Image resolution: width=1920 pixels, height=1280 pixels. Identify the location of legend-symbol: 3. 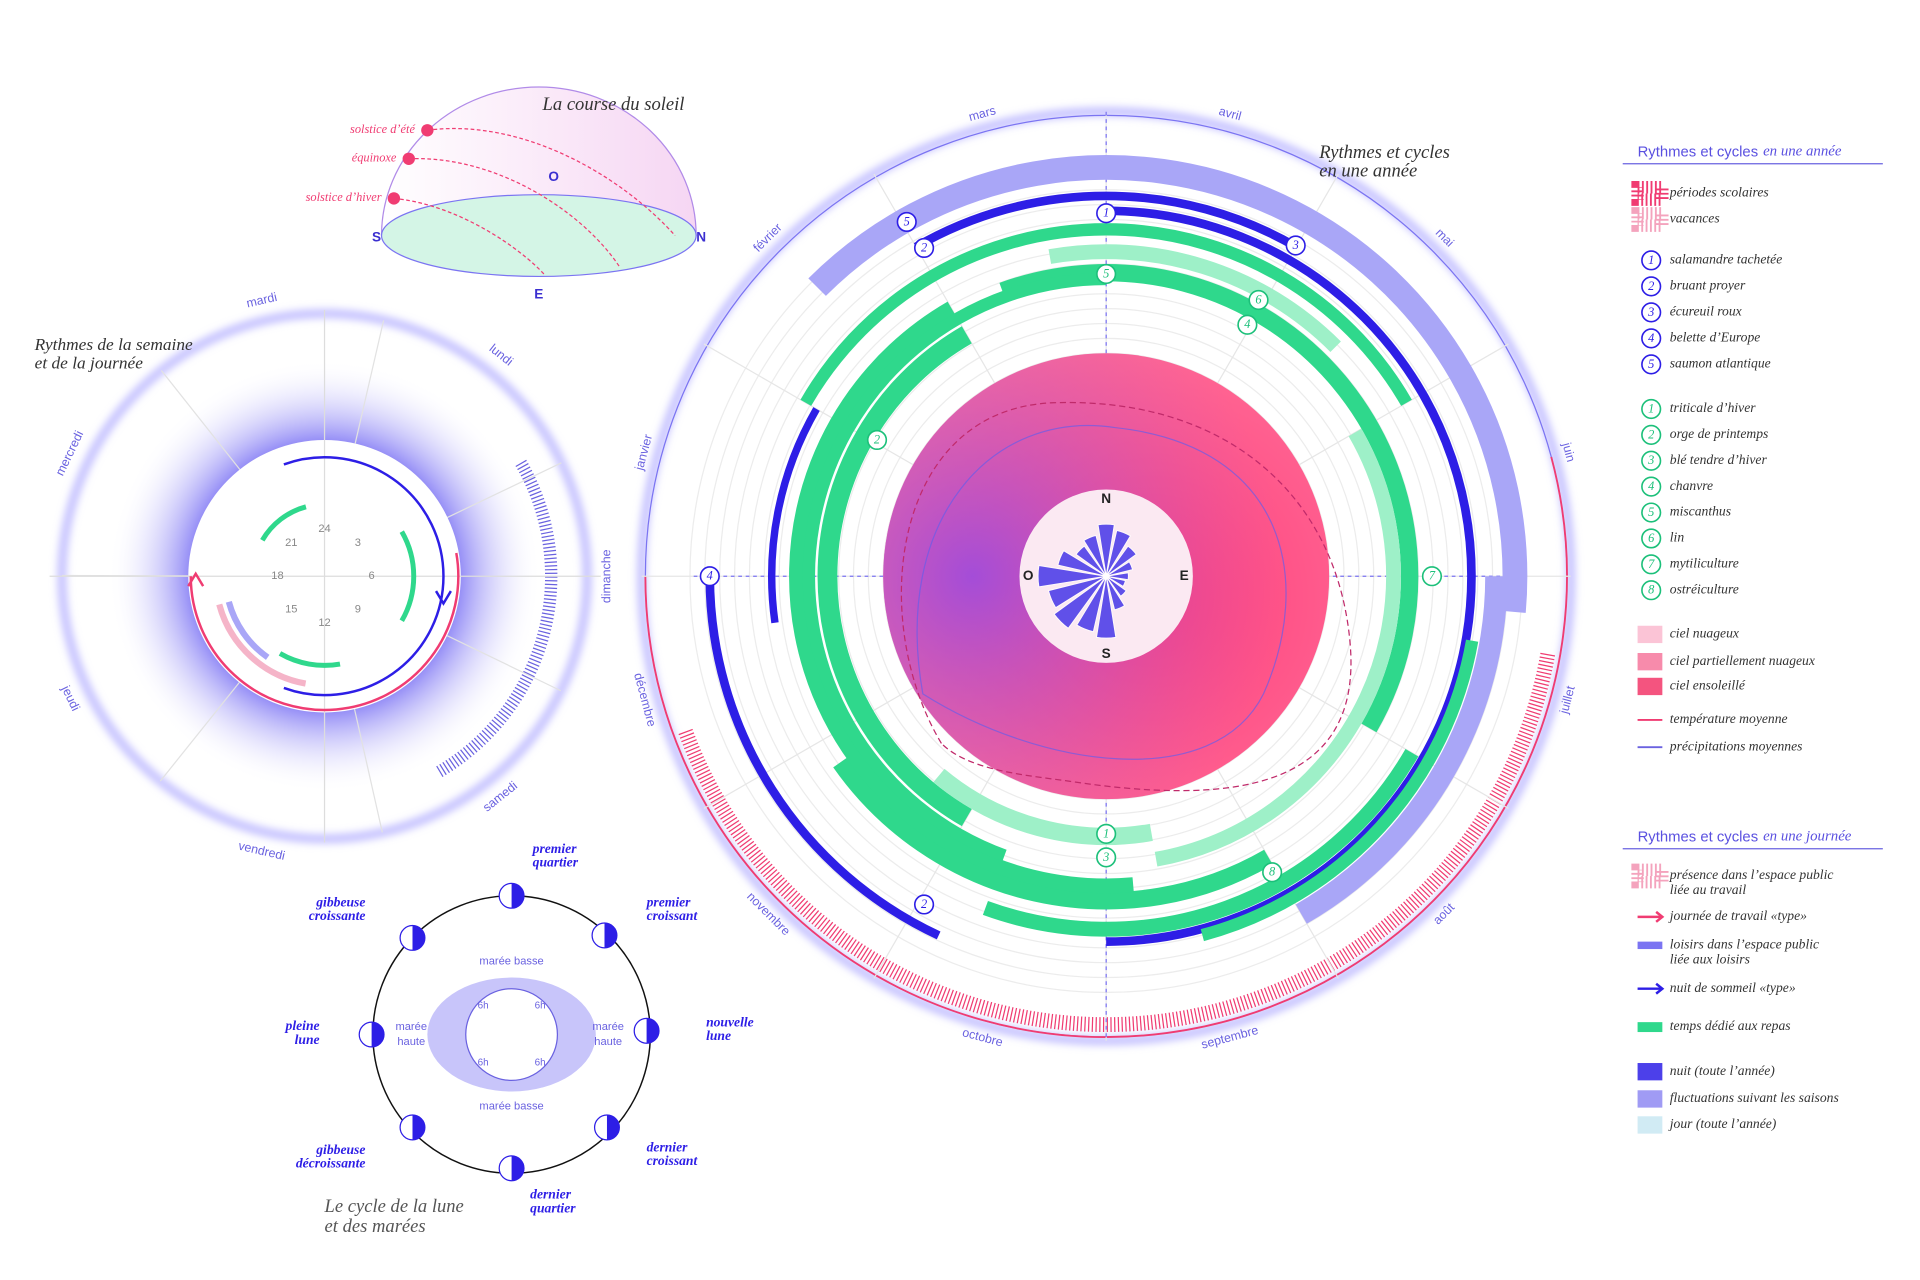
(1650, 460).